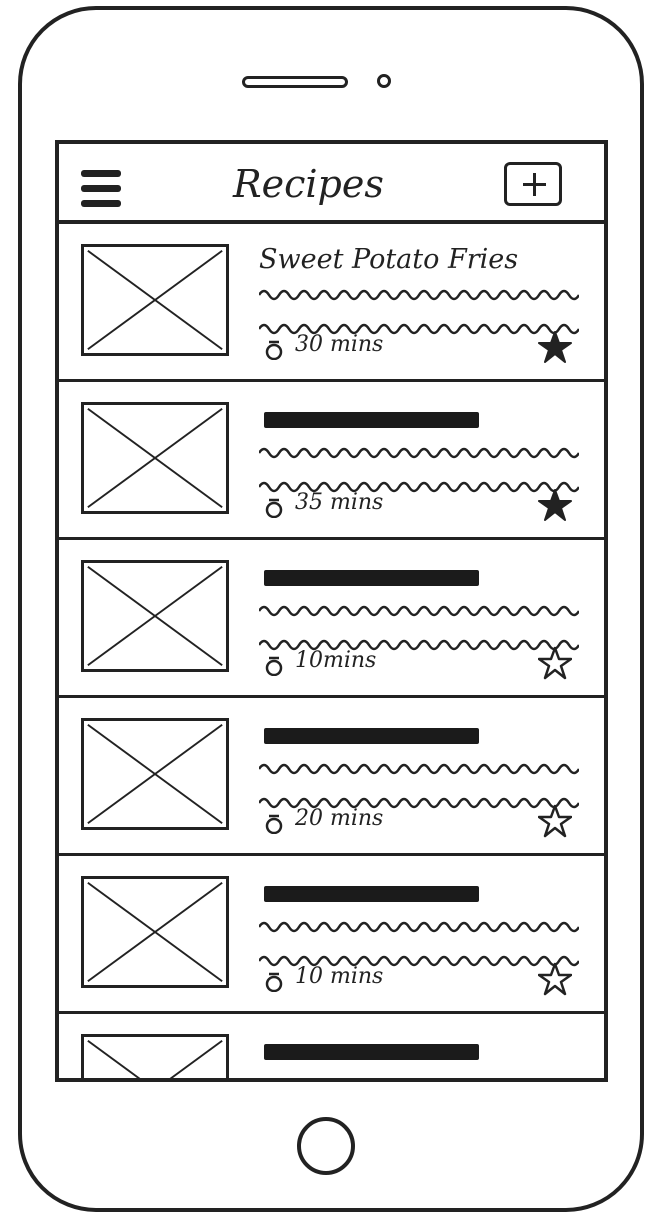  What do you see at coordinates (339, 502) in the screenshot?
I see `cook-time: 35 mins` at bounding box center [339, 502].